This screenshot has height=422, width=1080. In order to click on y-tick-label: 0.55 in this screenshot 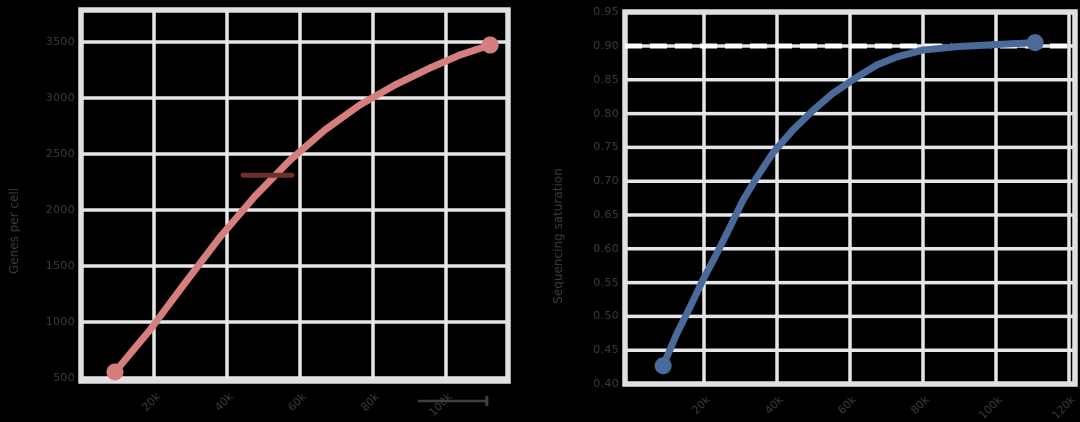, I will do `click(606, 282)`.